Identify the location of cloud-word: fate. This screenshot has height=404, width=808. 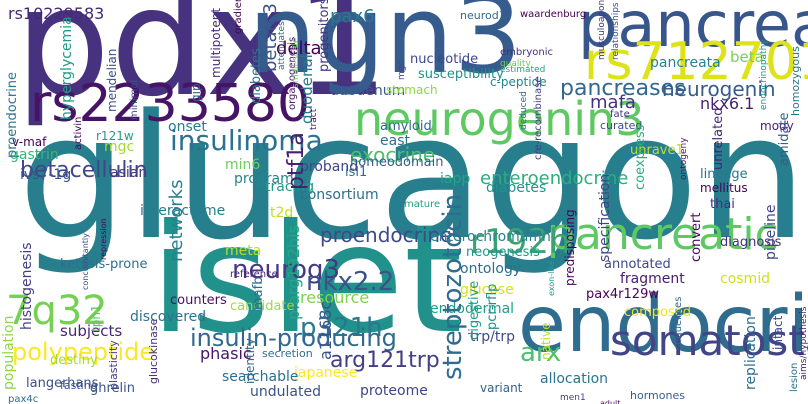
(620, 114).